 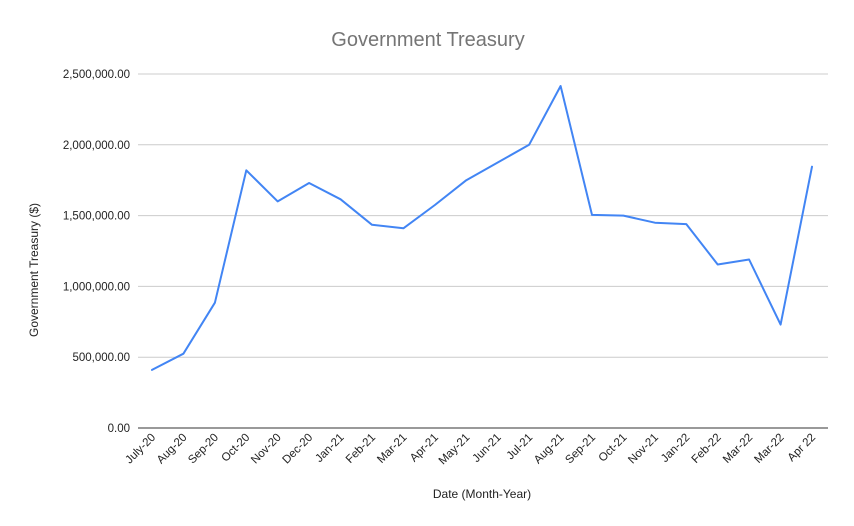 What do you see at coordinates (361, 449) in the screenshot?
I see `x-tick-label: Feb-21` at bounding box center [361, 449].